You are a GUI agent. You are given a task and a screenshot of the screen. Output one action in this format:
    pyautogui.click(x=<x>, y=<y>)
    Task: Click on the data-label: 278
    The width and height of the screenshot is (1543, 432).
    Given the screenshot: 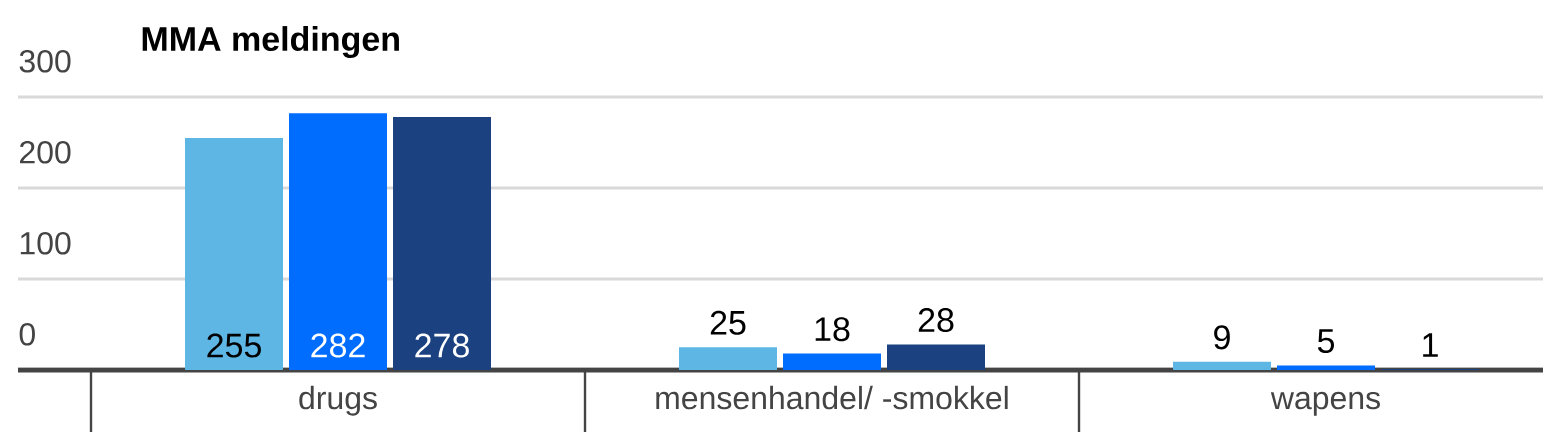 What is the action you would take?
    pyautogui.click(x=442, y=345)
    